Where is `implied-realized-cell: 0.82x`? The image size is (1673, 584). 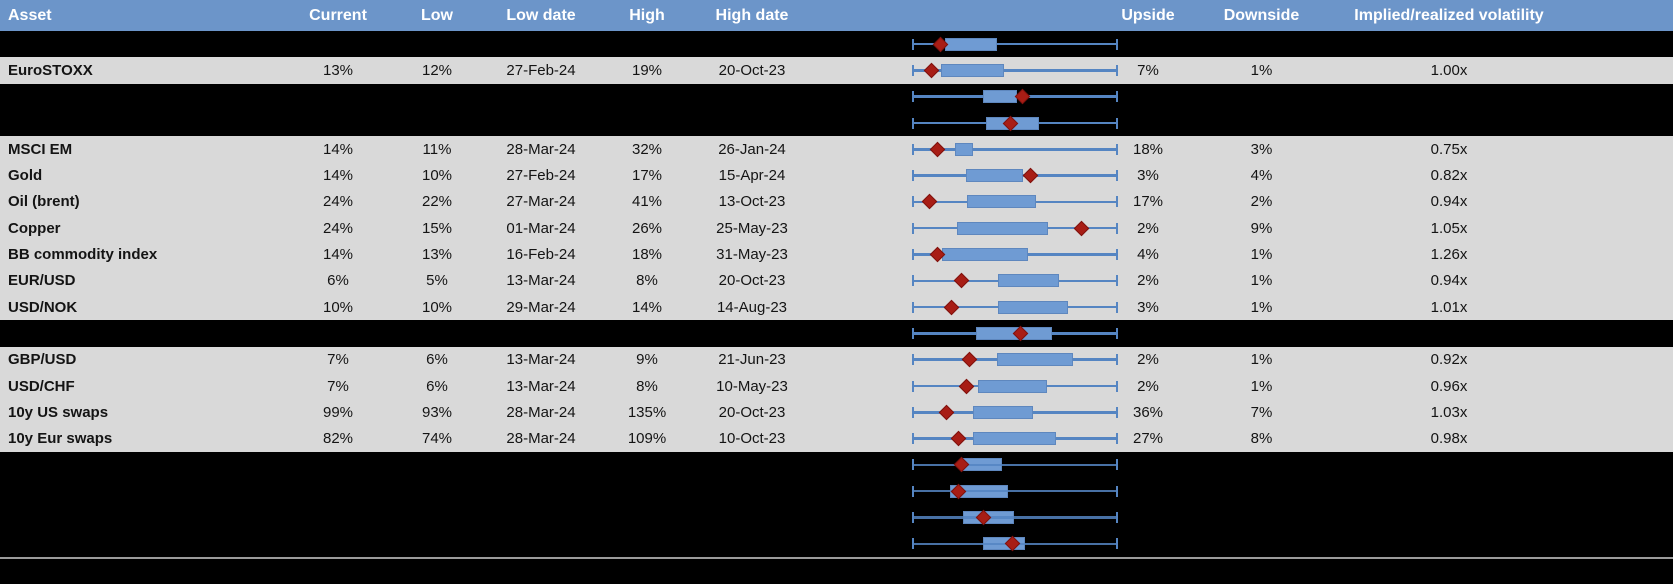
implied-realized-cell: 0.82x is located at coordinates (1449, 176).